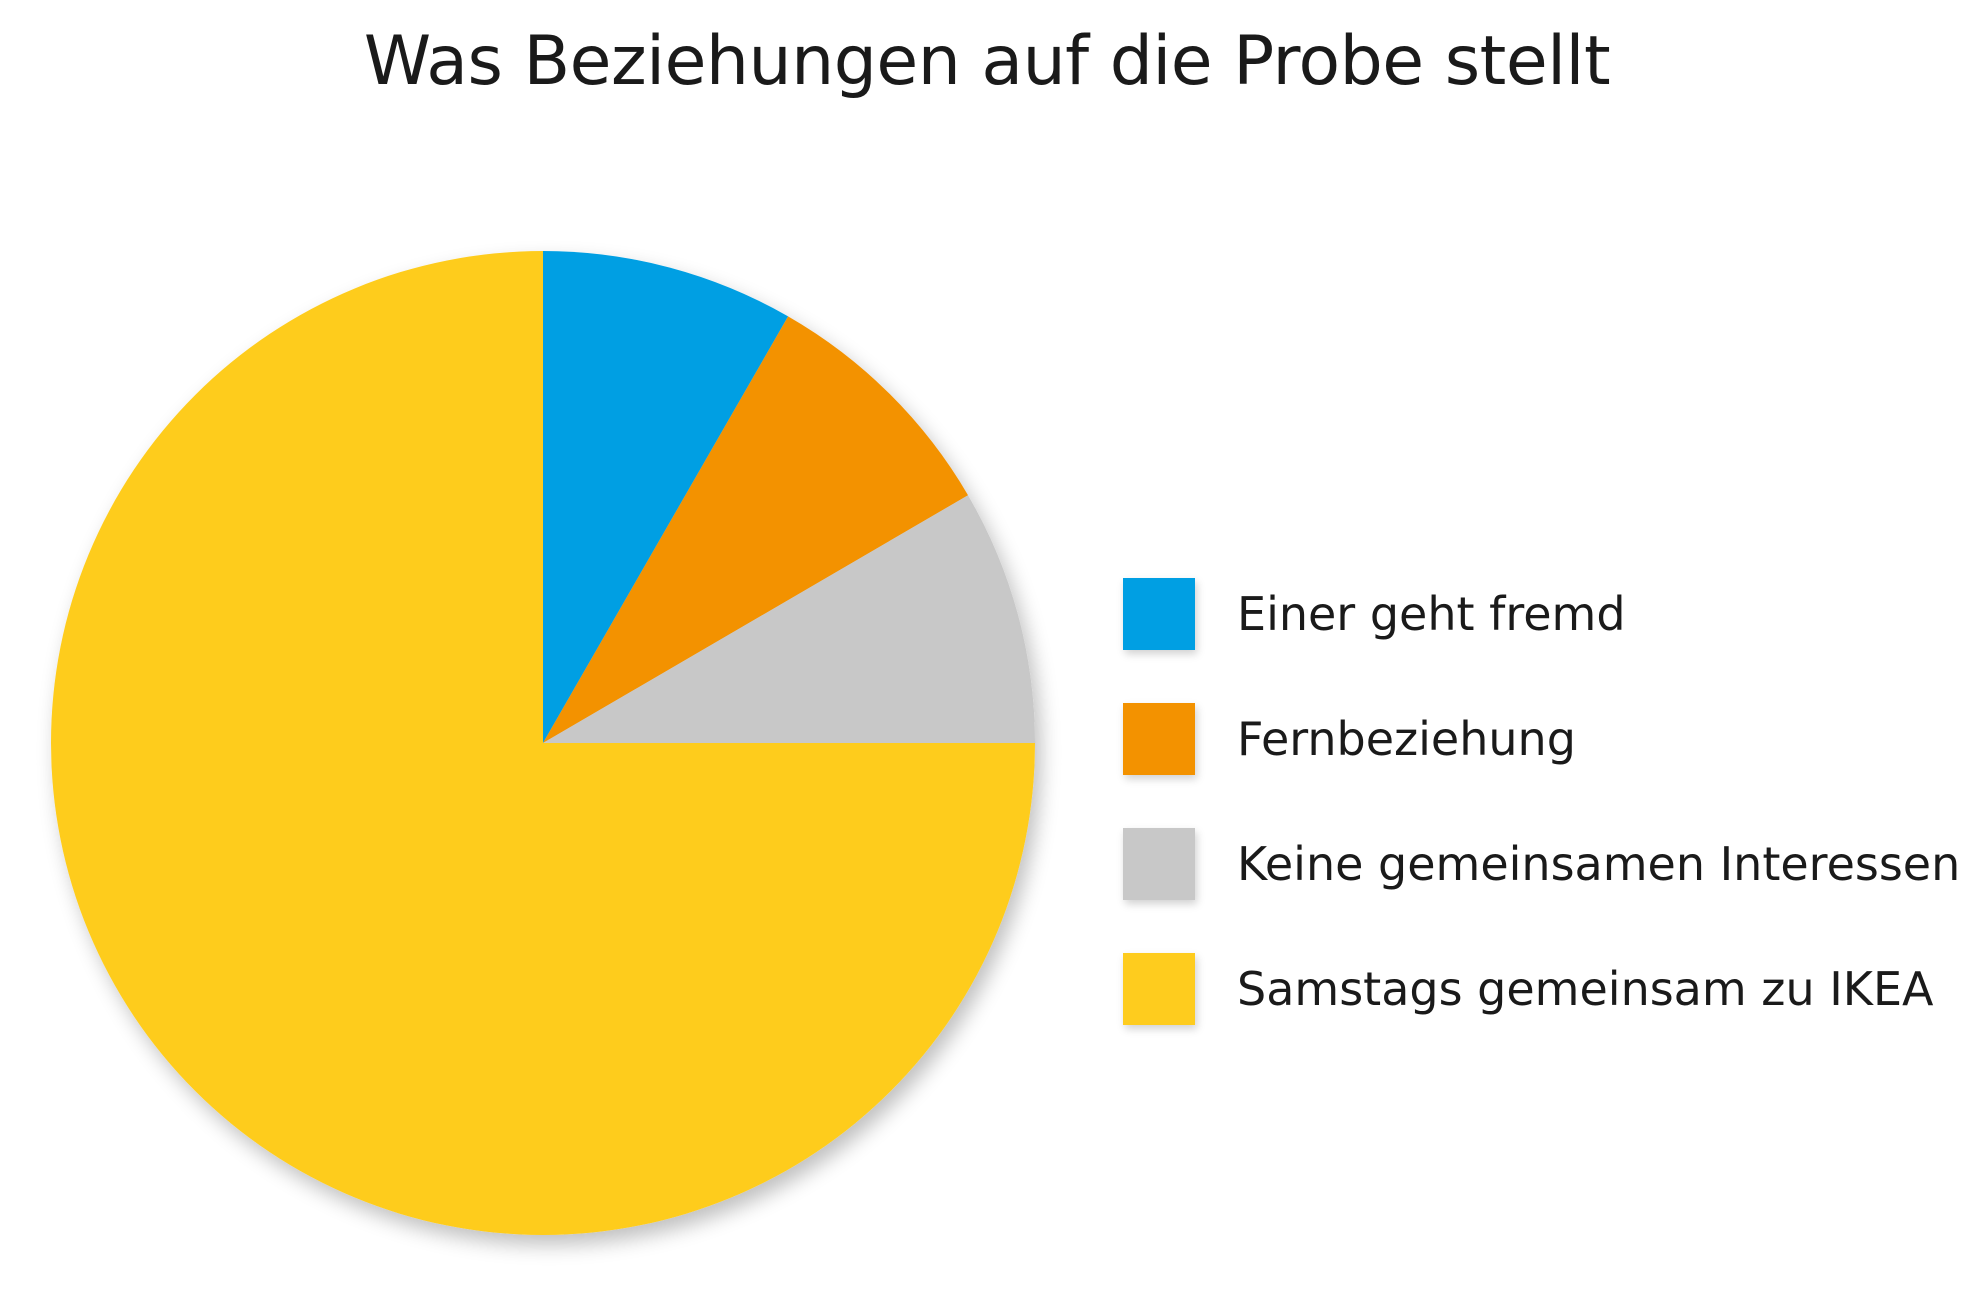  I want to click on legend-item: Einer geht fremd, so click(1543, 614).